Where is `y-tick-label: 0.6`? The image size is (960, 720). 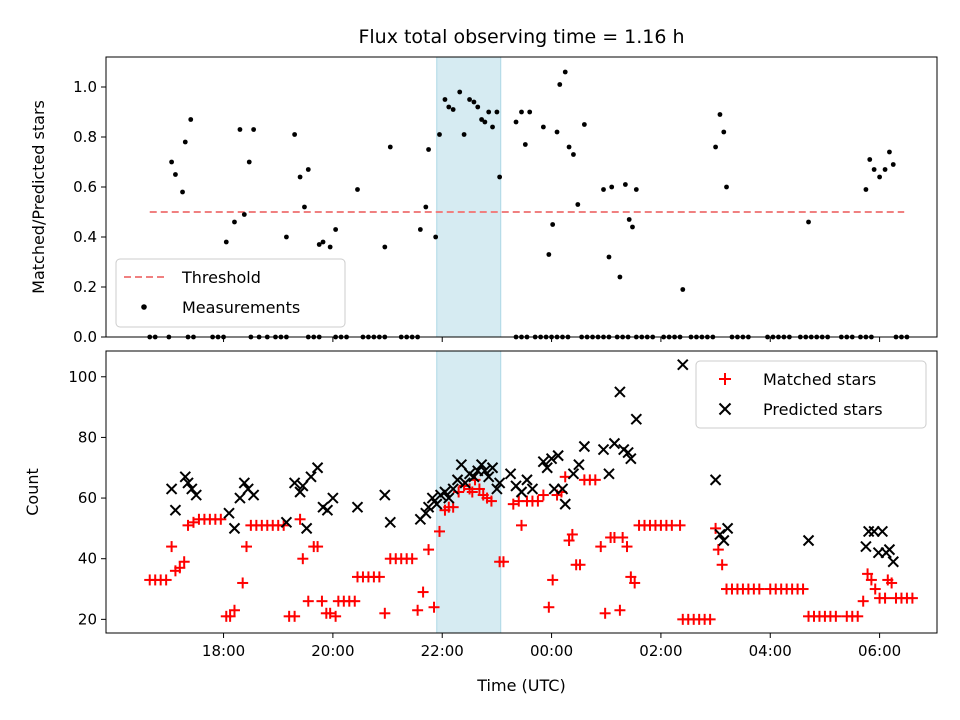 y-tick-label: 0.6 is located at coordinates (85, 187).